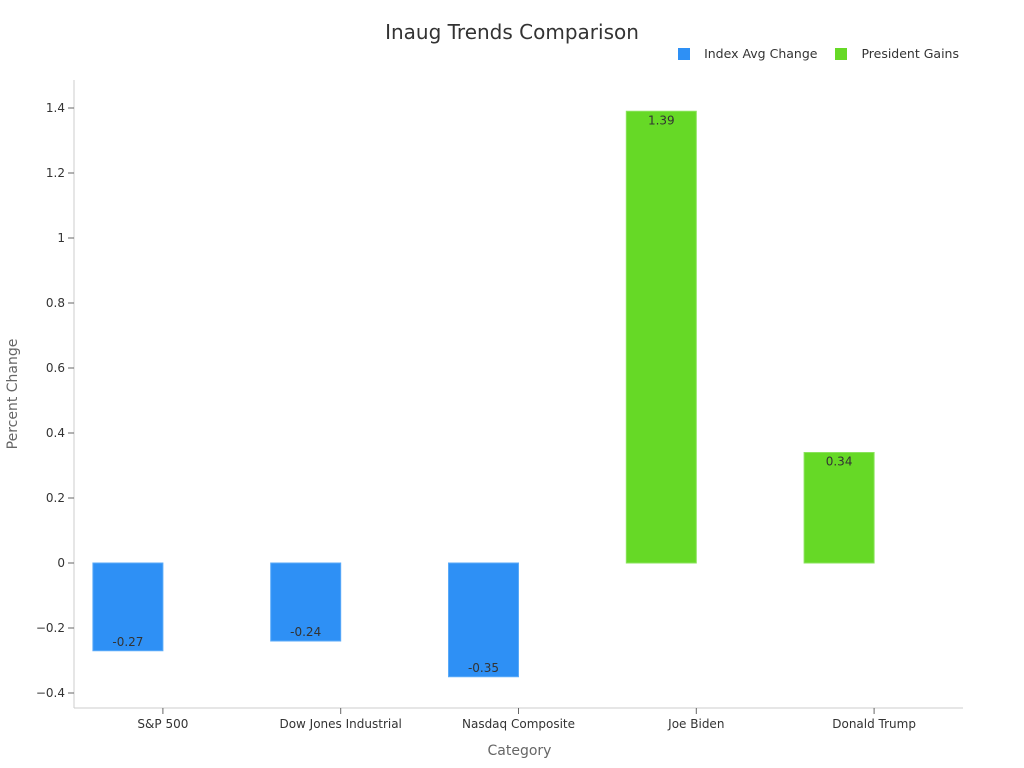 The image size is (1024, 768). Describe the element at coordinates (519, 751) in the screenshot. I see `x-axis-label: Category` at that location.